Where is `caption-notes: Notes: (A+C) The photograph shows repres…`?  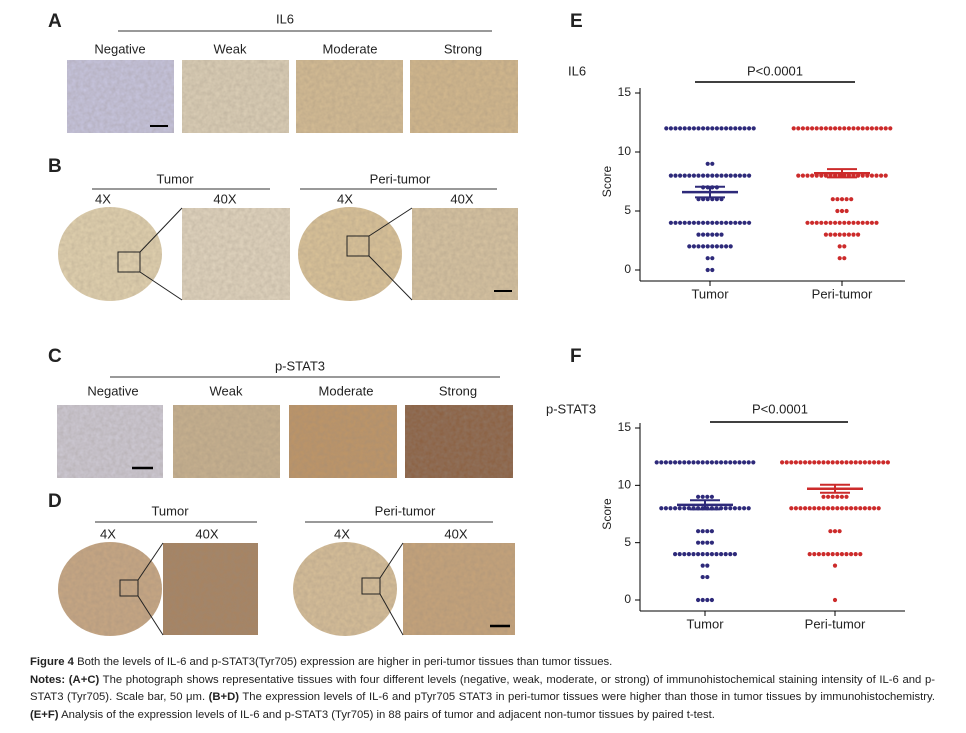 caption-notes: Notes: (A+C) The photograph shows repres… is located at coordinates (482, 698).